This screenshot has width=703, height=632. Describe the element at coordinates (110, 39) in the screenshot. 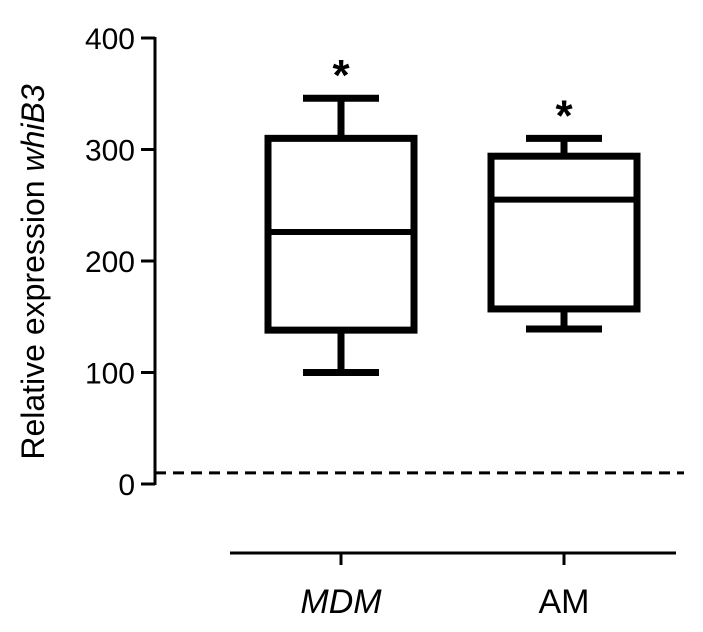

I see `y-tick-label: 400` at that location.